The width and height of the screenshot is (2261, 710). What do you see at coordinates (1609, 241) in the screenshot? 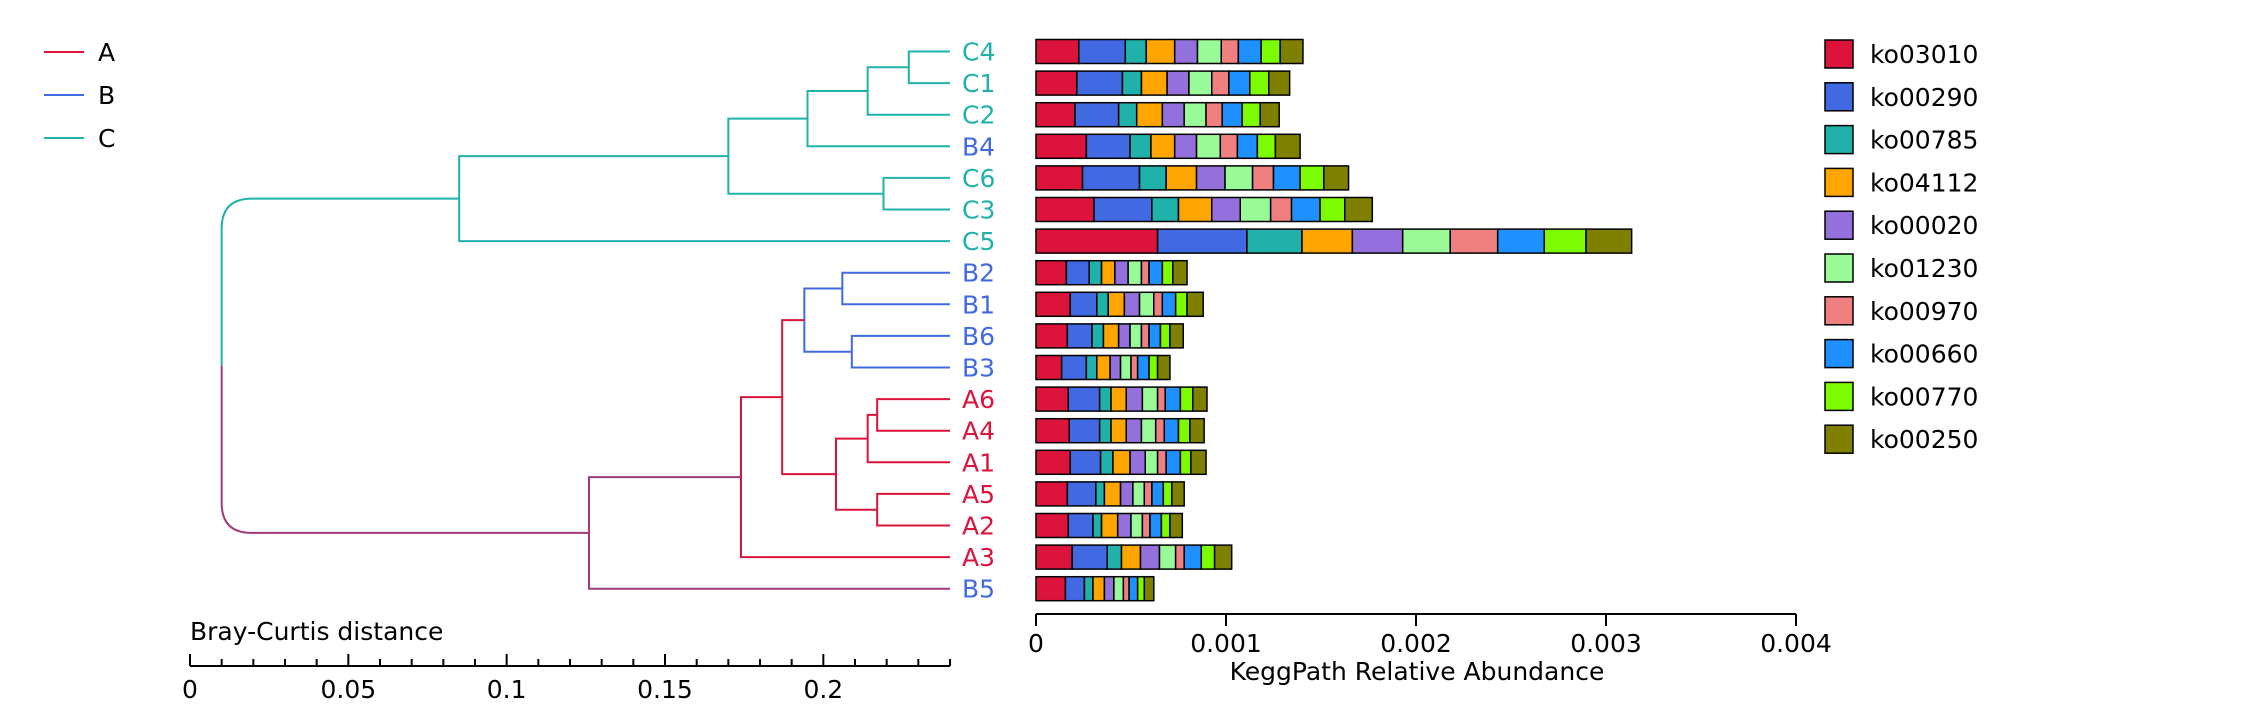
I see `bar-segment-C5-ko00250` at bounding box center [1609, 241].